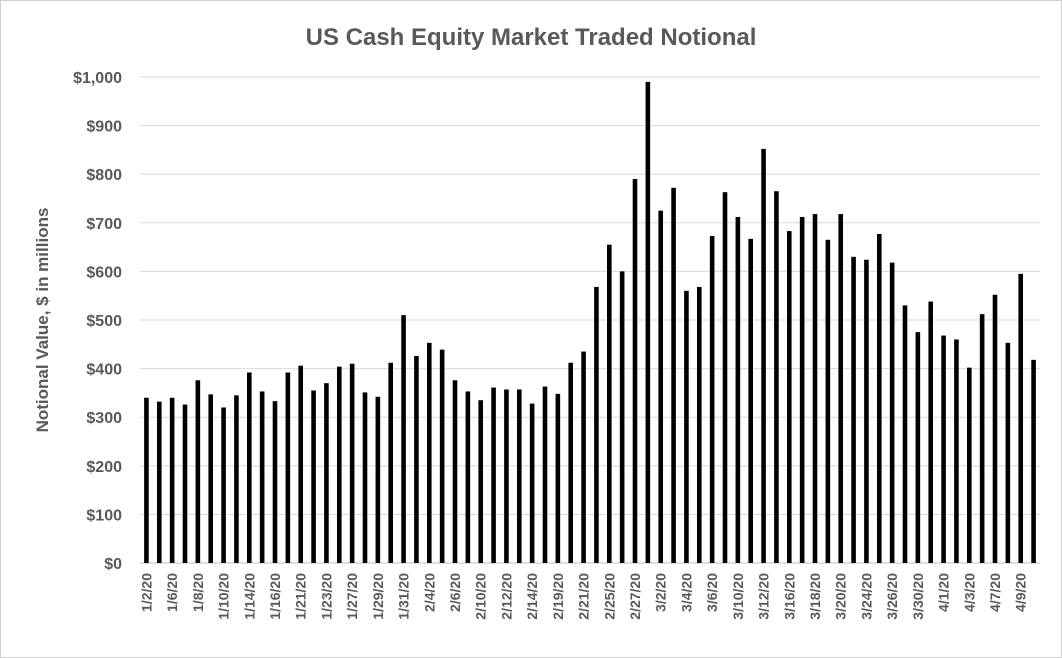 The width and height of the screenshot is (1062, 658). What do you see at coordinates (104, 321) in the screenshot?
I see `y-tick-label: $500` at bounding box center [104, 321].